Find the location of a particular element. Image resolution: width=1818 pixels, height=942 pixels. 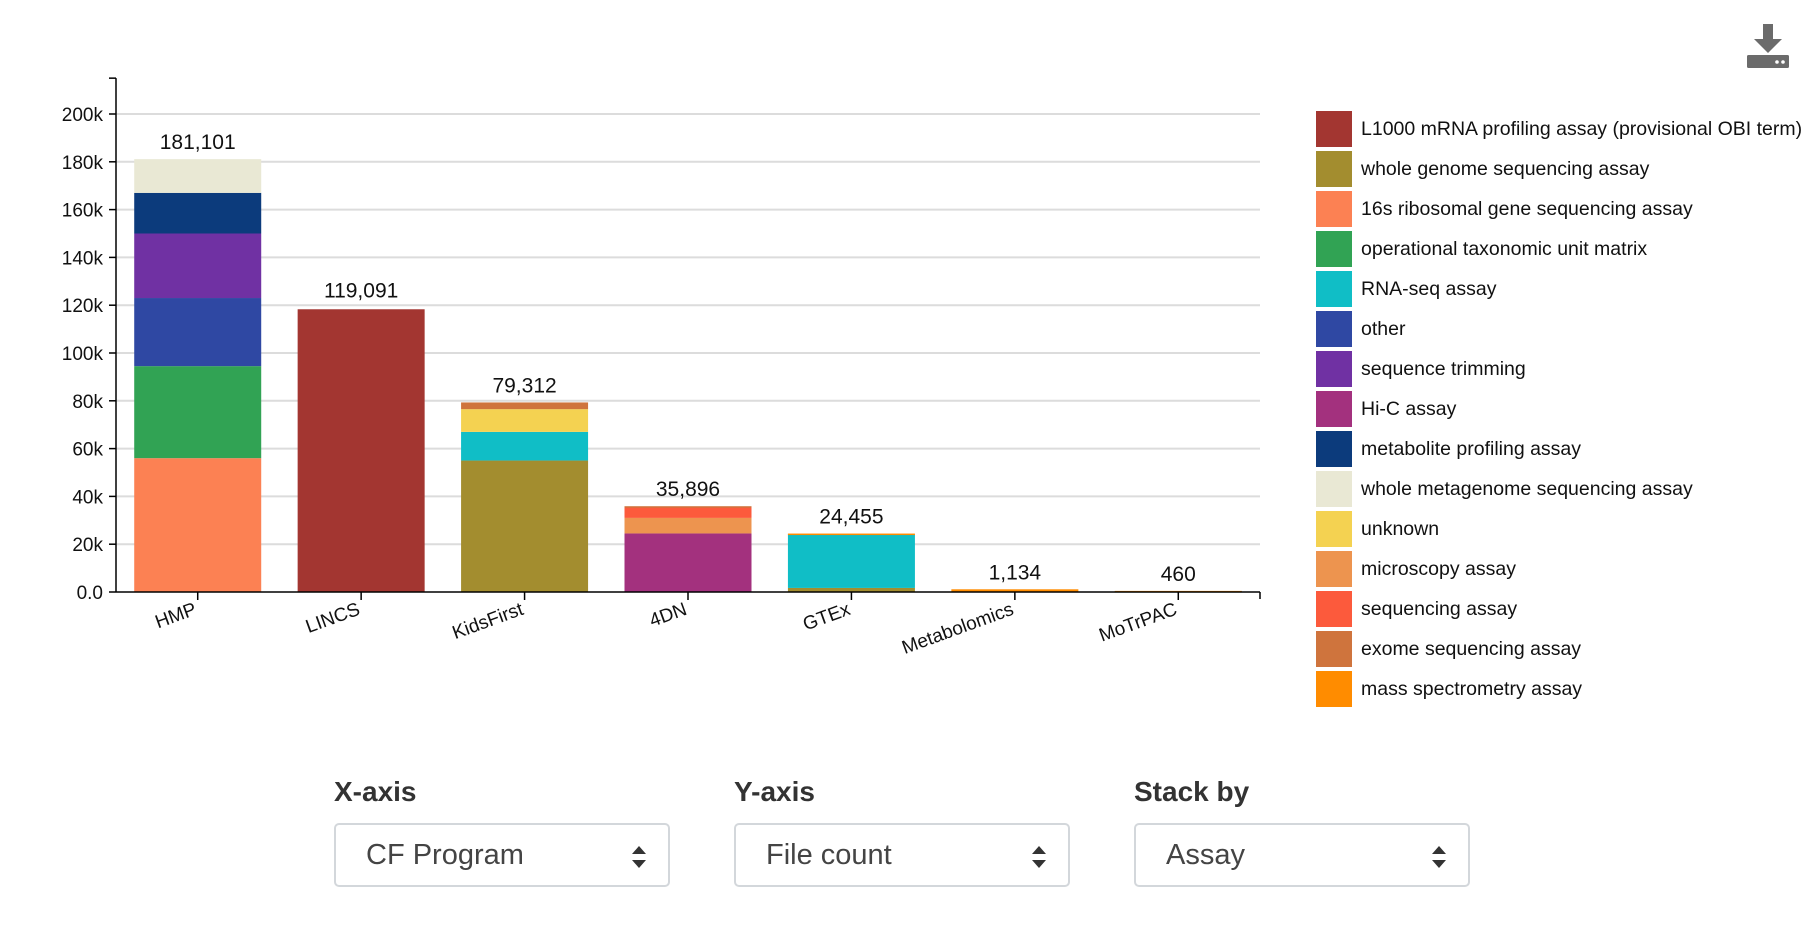

xaxis-control: X-axis CF Program is located at coordinates (502, 831).